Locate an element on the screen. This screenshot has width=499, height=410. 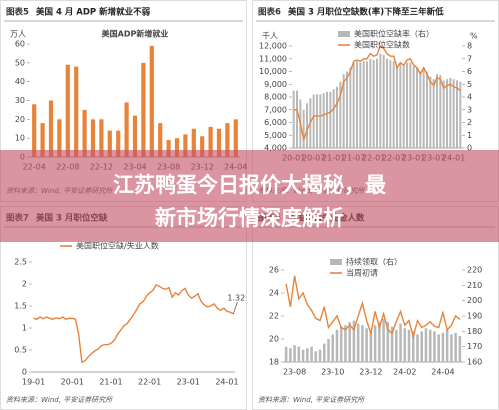
figure-title: 美国 4 月 ADP 新增就业不弱 is located at coordinates (93, 12).